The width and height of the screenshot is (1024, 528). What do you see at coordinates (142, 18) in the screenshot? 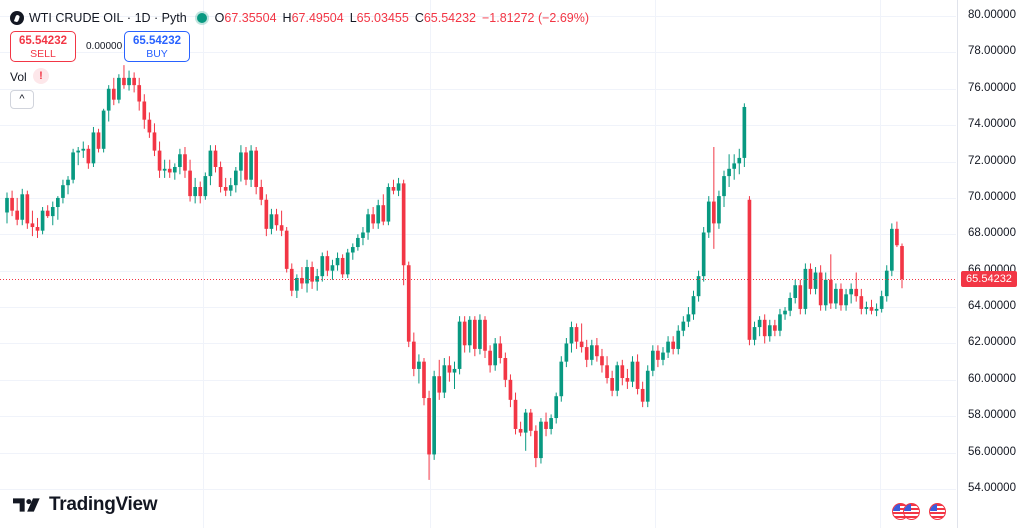
I see `interval-label: 1D` at bounding box center [142, 18].